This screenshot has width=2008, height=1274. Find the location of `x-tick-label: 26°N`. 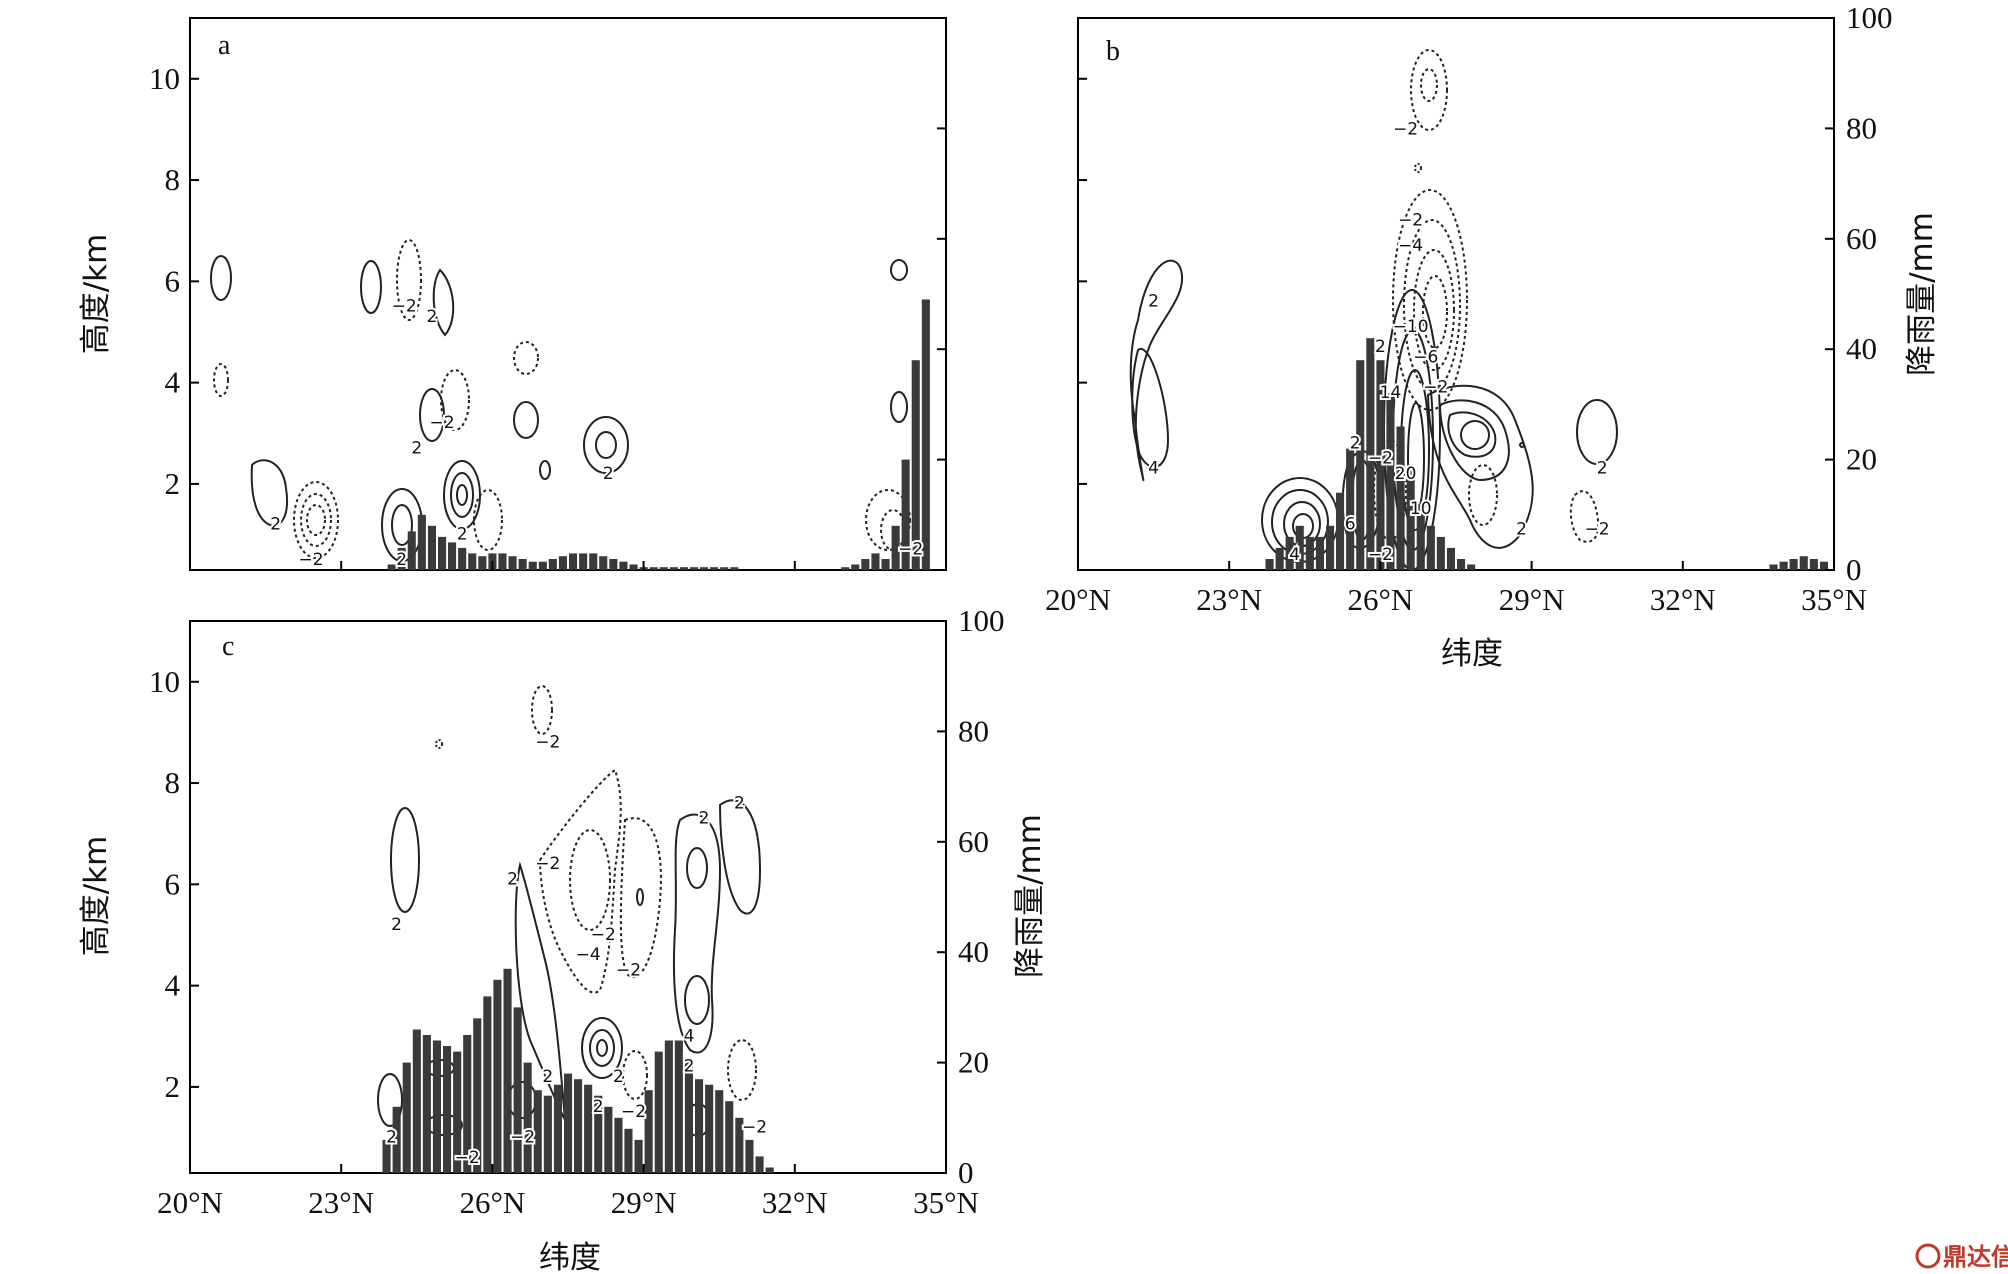

x-tick-label: 26°N is located at coordinates (1381, 599).